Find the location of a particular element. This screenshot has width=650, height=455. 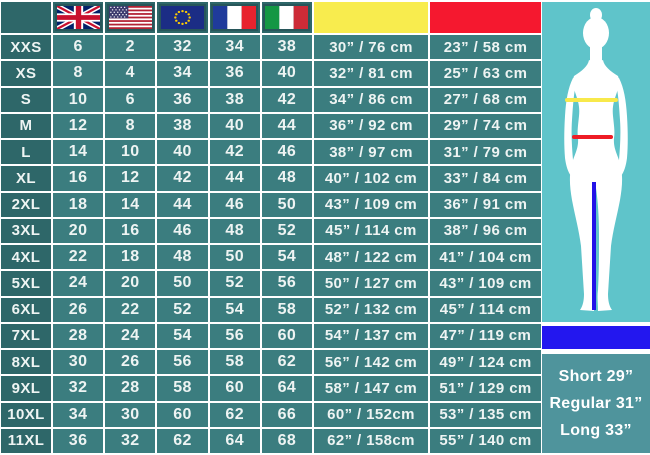

size-value-cell: 54 is located at coordinates (286, 257).